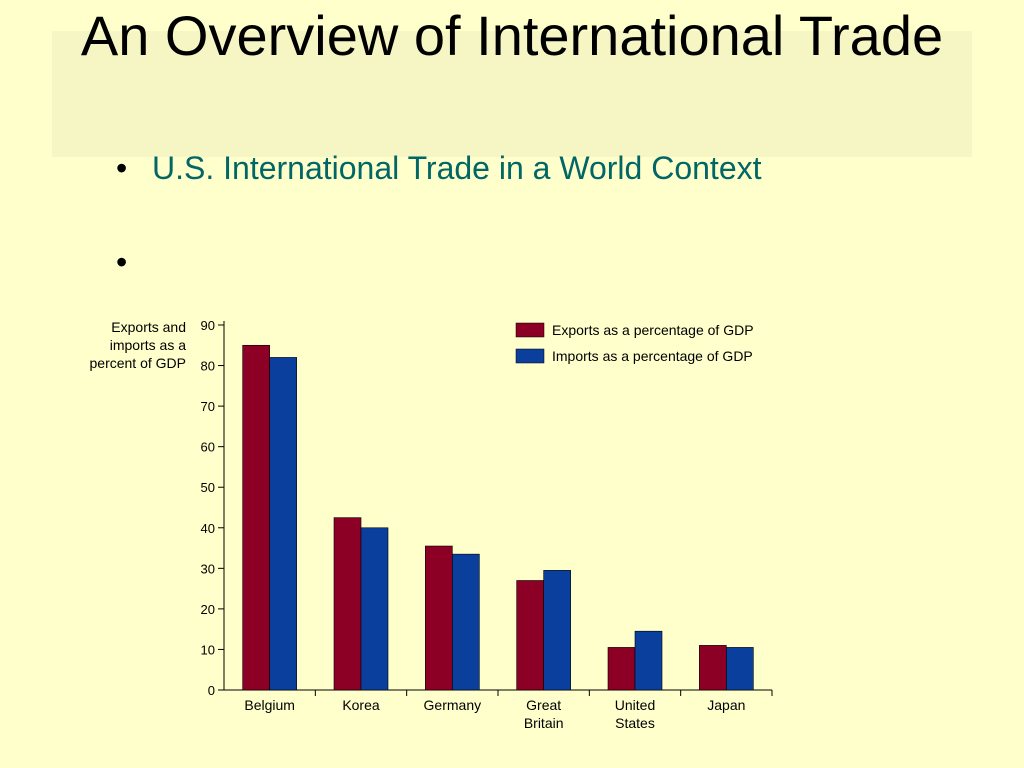 Image resolution: width=1024 pixels, height=768 pixels. What do you see at coordinates (635, 723) in the screenshot?
I see `x-tick-label: States` at bounding box center [635, 723].